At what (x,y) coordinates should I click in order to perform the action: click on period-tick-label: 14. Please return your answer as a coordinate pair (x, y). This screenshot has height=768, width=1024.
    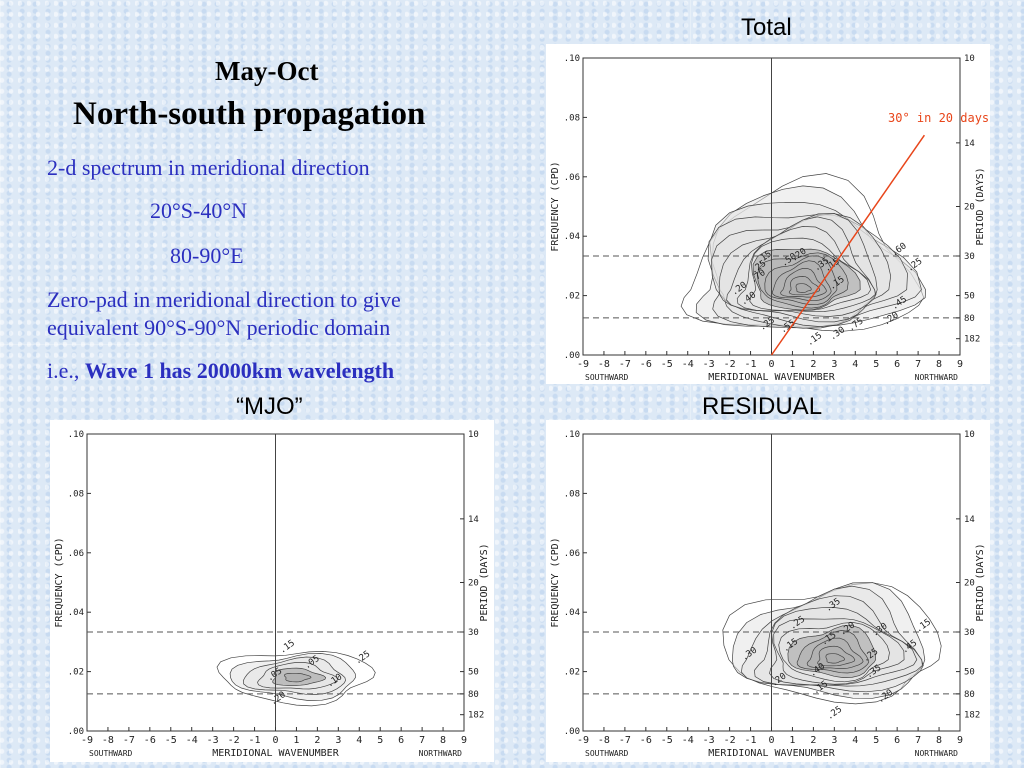
    Looking at the image, I should click on (969, 144).